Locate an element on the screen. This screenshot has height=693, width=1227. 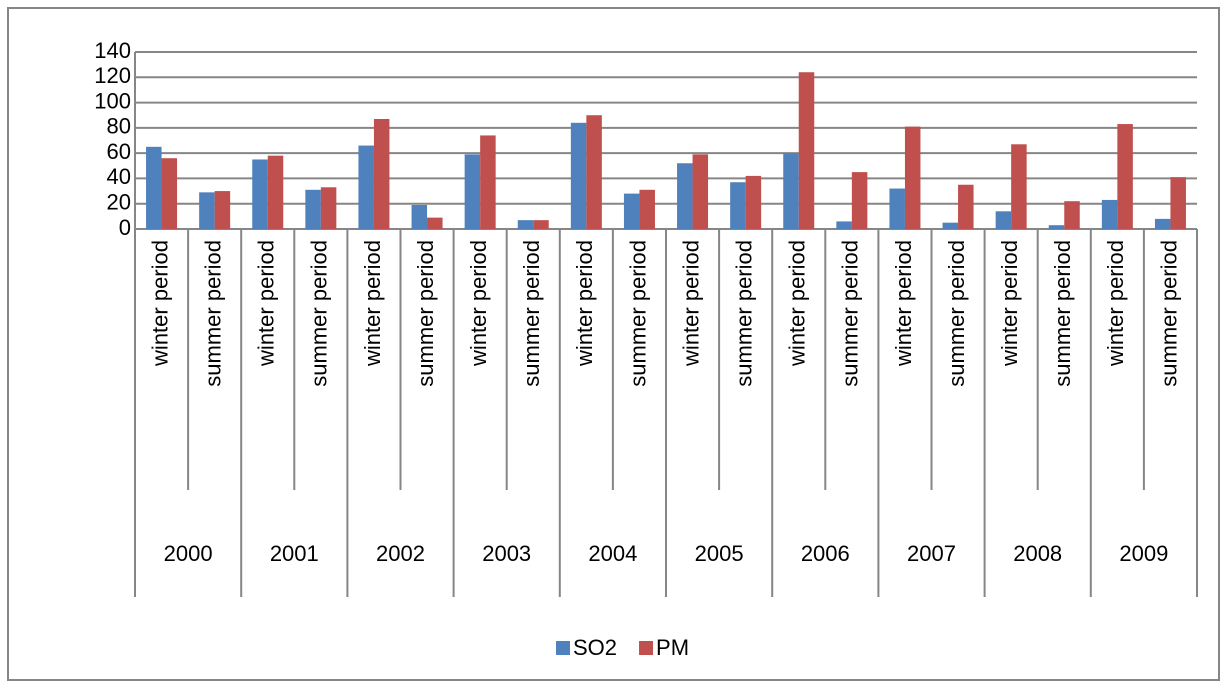
group-label: 2005 is located at coordinates (719, 553).